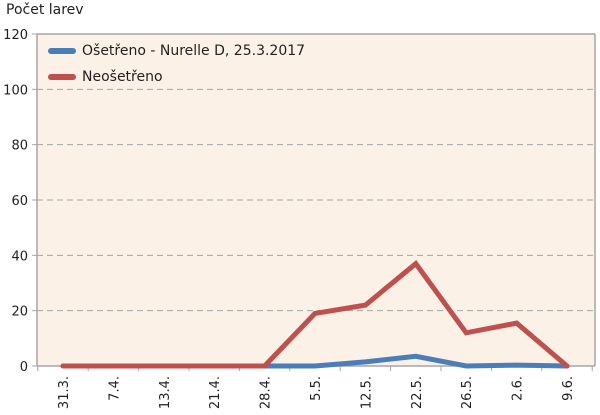 The width and height of the screenshot is (600, 415). What do you see at coordinates (316, 388) in the screenshot?
I see `x-tick-label: 5.5.` at bounding box center [316, 388].